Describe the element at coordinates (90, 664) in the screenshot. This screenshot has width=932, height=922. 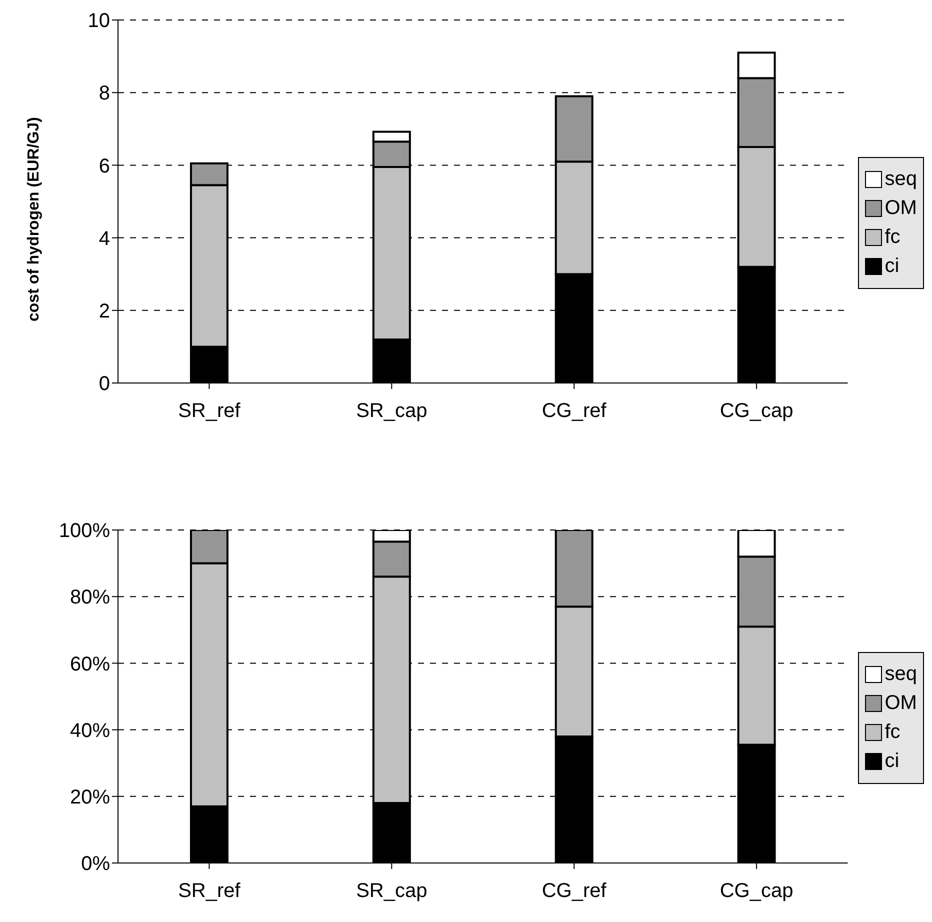
I see `y-tick-label: 60%` at that location.